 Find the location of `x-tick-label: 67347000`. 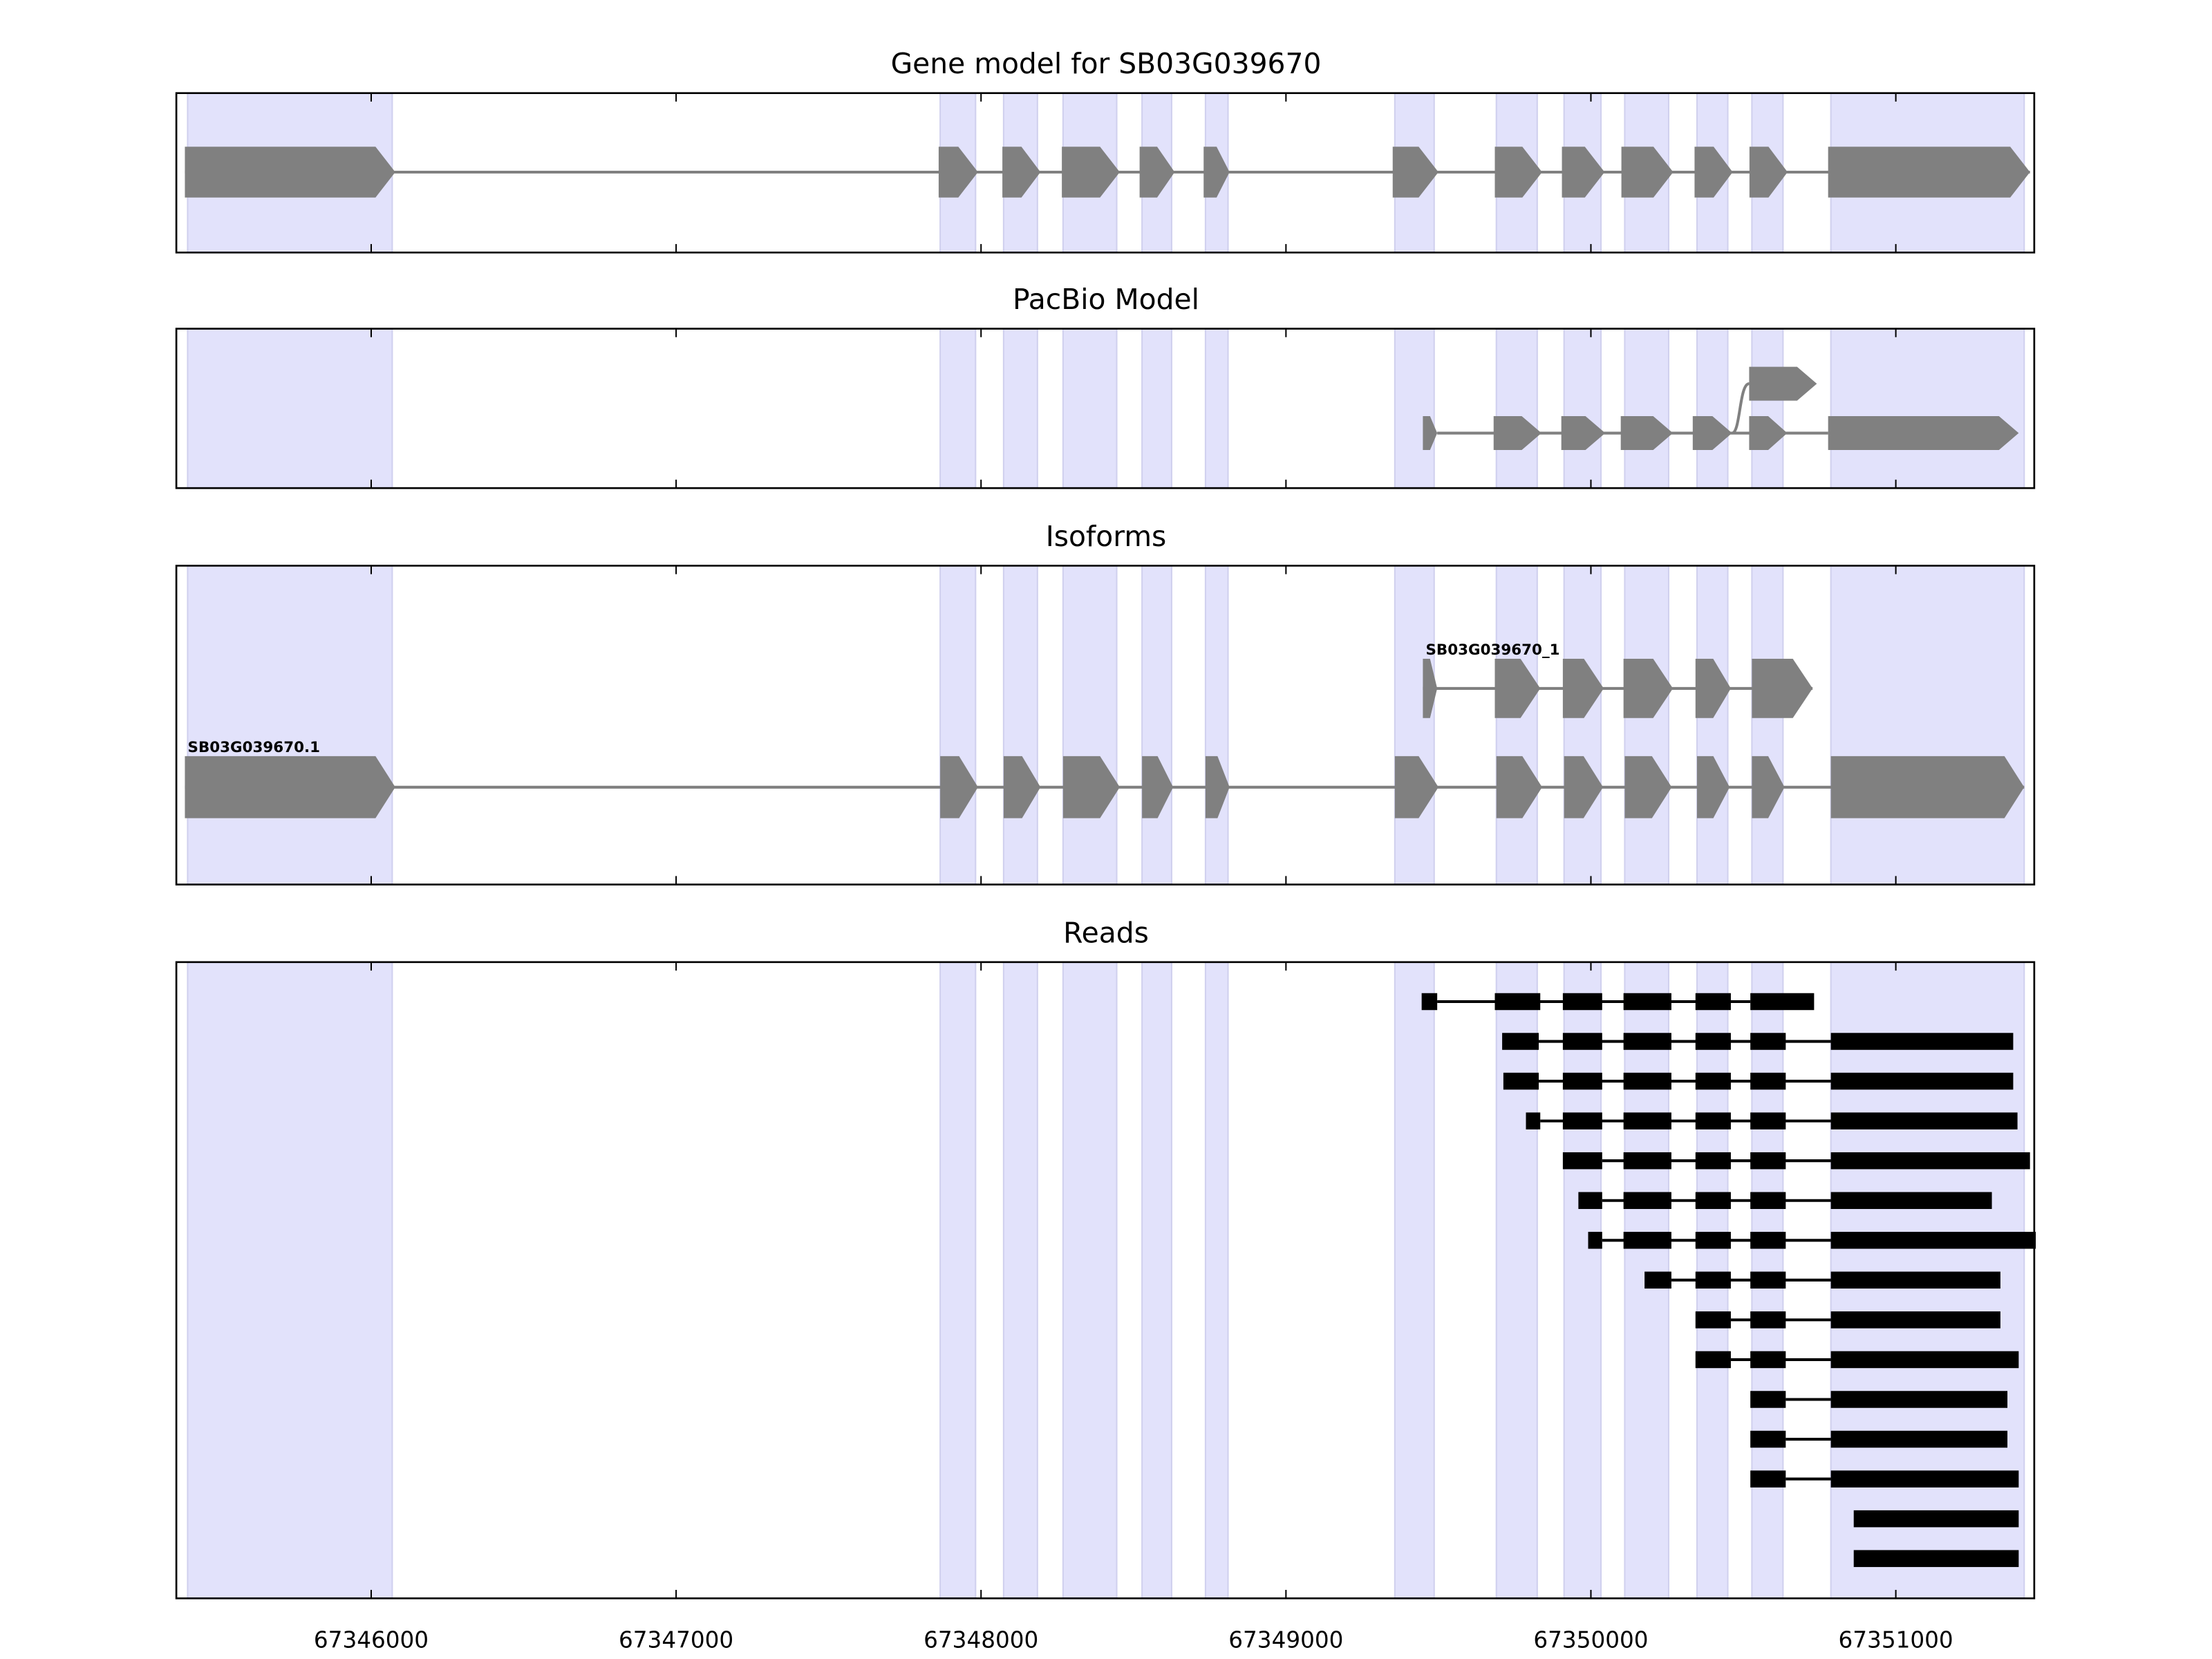

x-tick-label: 67347000 is located at coordinates (676, 1640).